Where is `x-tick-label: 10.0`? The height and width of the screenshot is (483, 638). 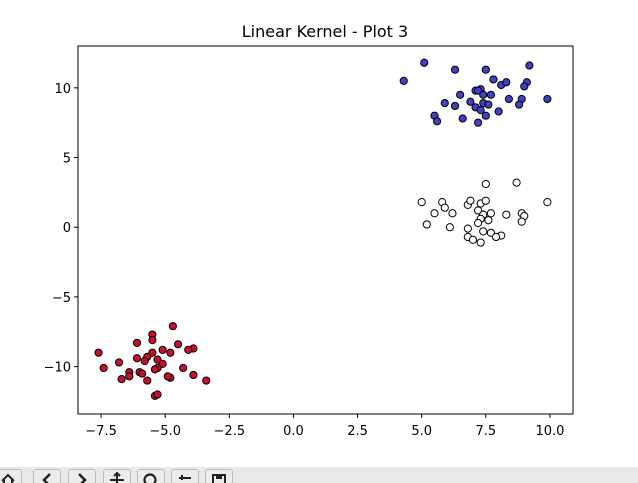 x-tick-label: 10.0 is located at coordinates (549, 431).